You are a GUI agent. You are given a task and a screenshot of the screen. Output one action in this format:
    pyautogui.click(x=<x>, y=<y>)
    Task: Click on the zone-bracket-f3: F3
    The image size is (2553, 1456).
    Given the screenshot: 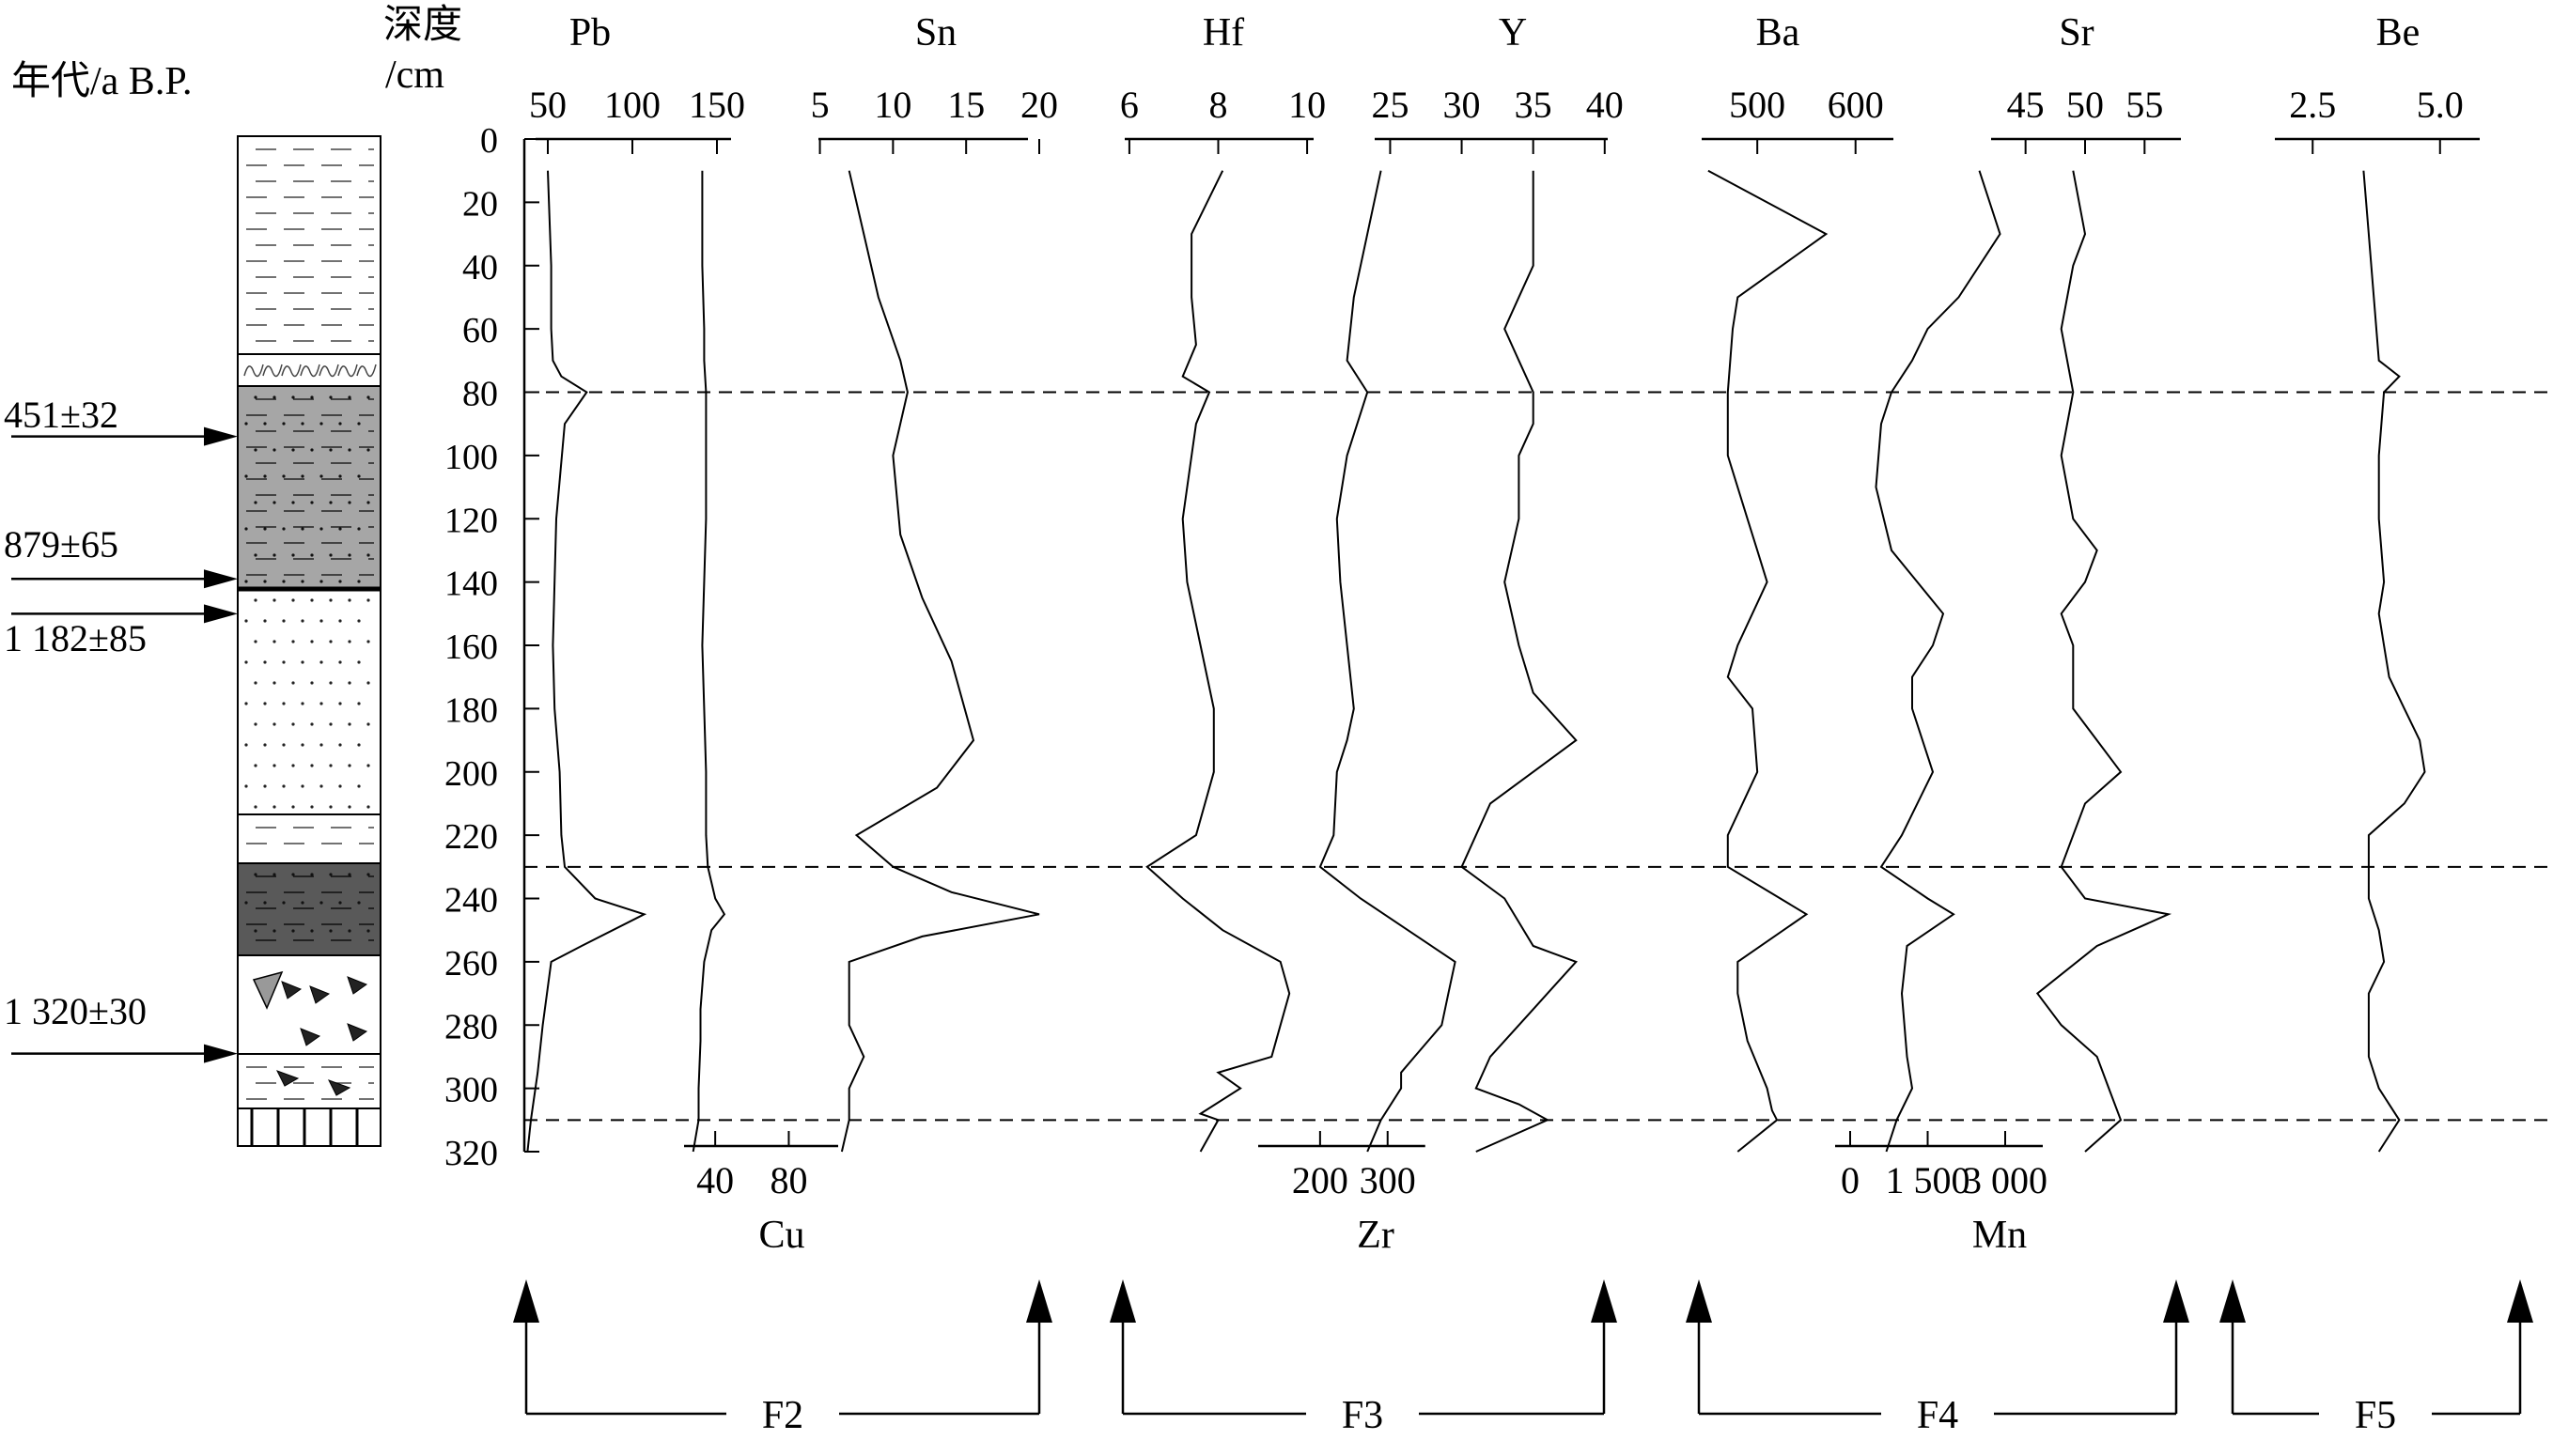 What is the action you would take?
    pyautogui.click(x=1363, y=1358)
    